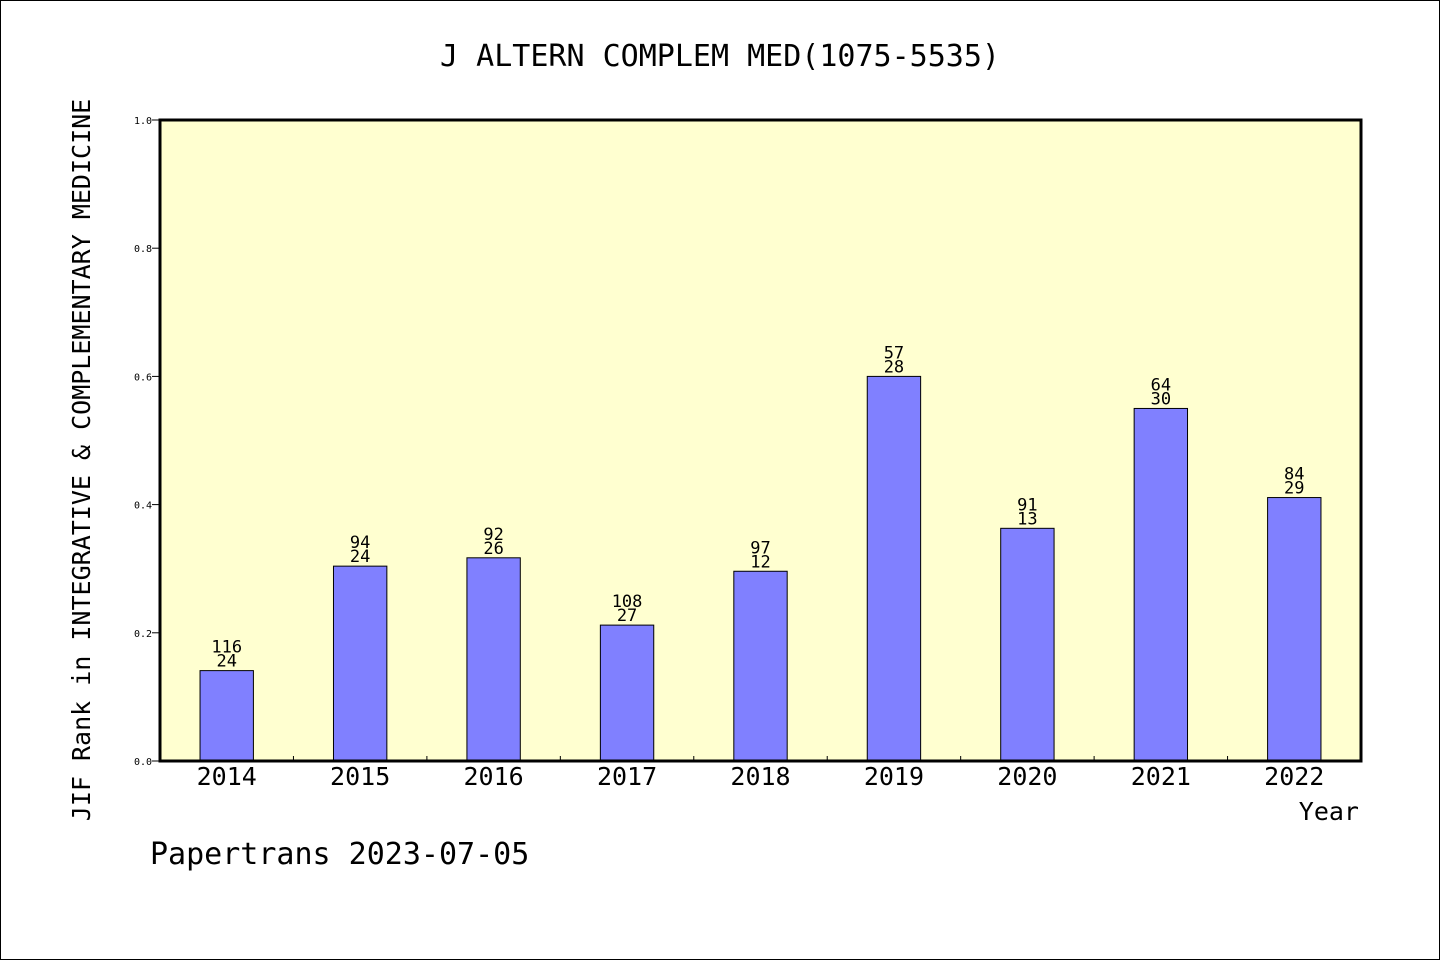 This screenshot has width=1440, height=960. Describe the element at coordinates (1161, 776) in the screenshot. I see `x-tick-label-2021: 2021` at that location.